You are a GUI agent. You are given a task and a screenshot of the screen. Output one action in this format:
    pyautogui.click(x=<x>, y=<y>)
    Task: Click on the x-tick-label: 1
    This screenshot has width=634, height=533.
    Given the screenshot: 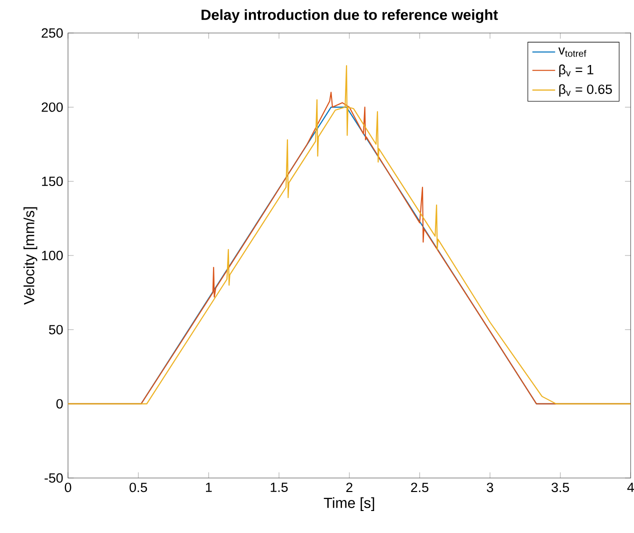 What is the action you would take?
    pyautogui.click(x=209, y=487)
    